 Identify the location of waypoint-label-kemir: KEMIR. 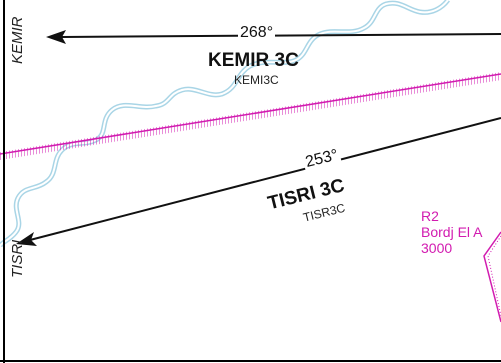
(17, 40).